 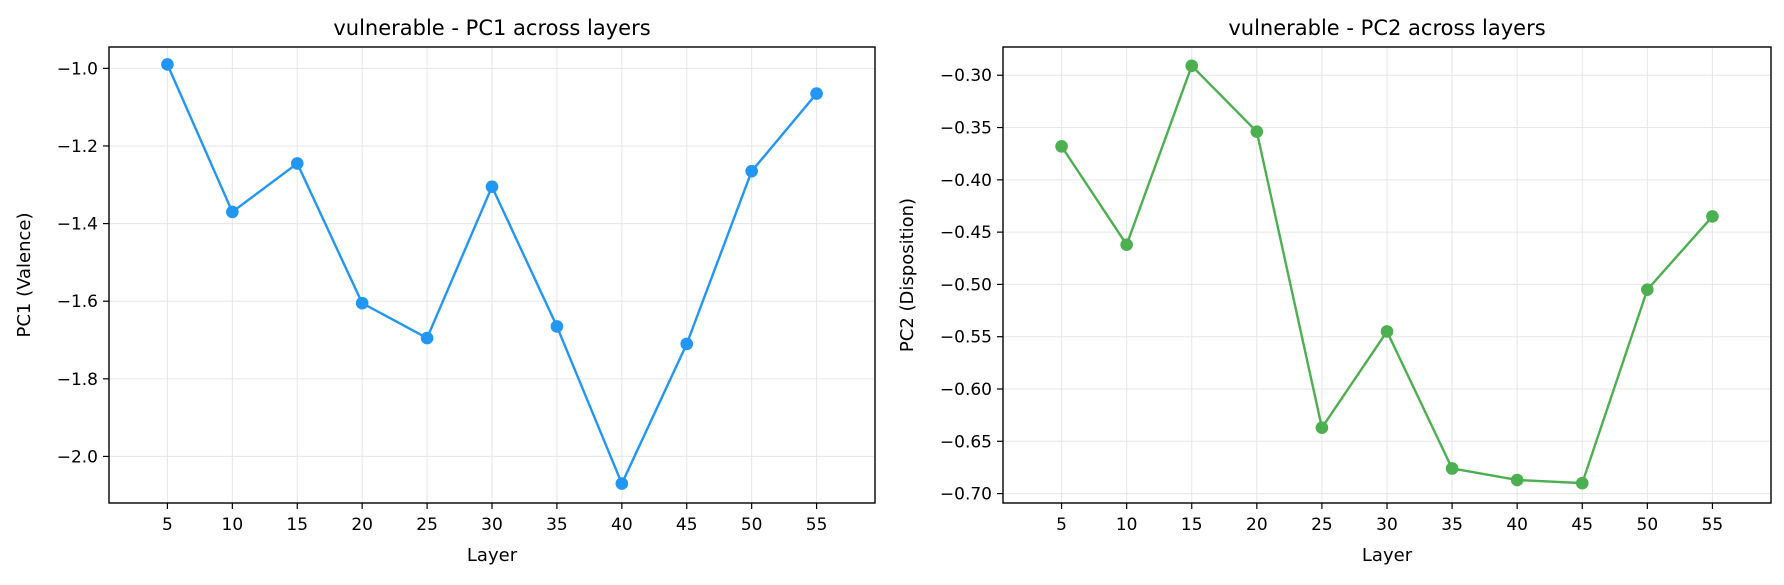 I want to click on y-axis-label: PC2 (Disposition), so click(x=907, y=275).